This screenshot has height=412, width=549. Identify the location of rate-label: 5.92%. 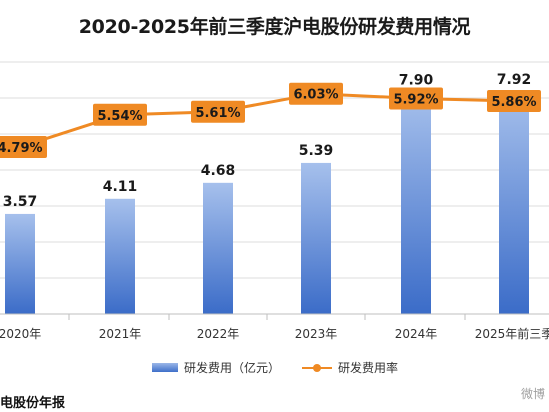
(416, 98).